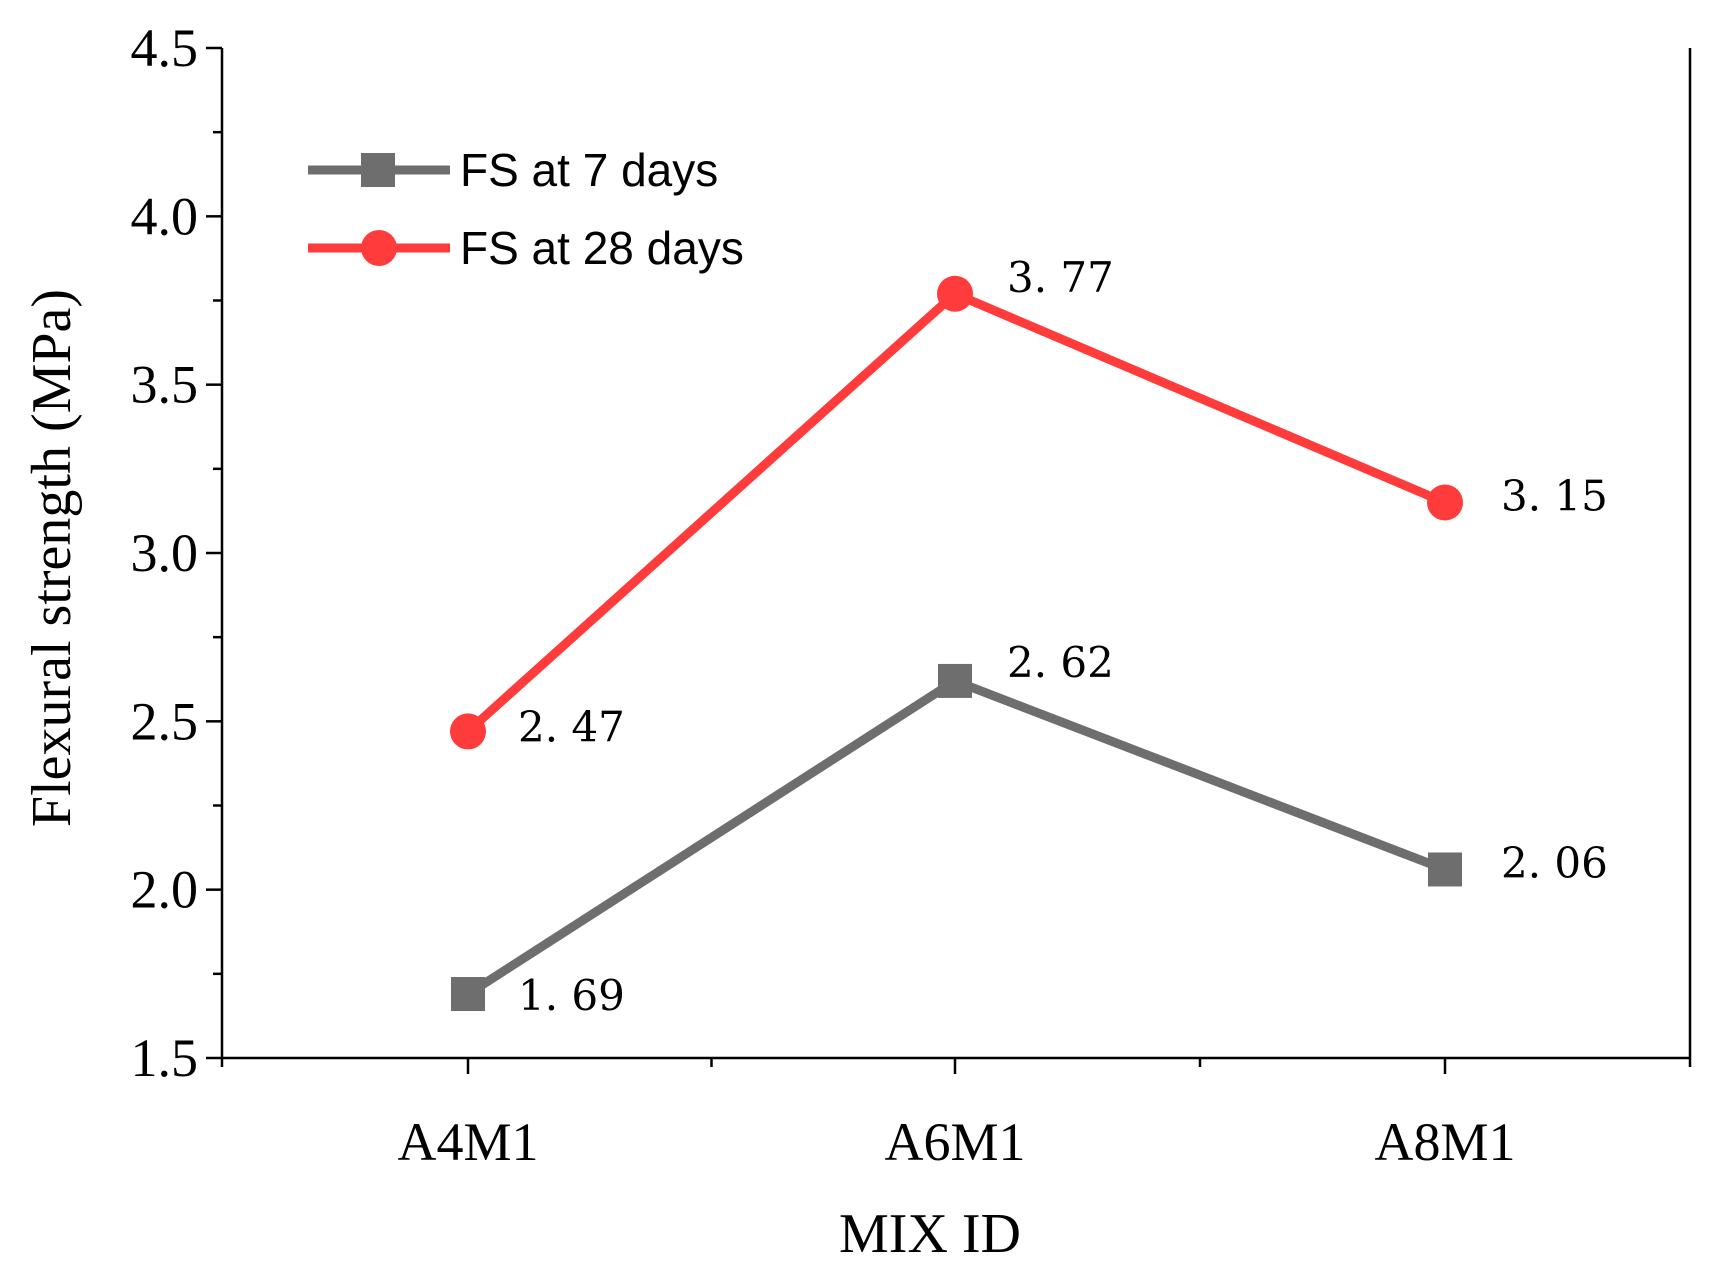  What do you see at coordinates (379, 248) in the screenshot?
I see `legend-marker-circle` at bounding box center [379, 248].